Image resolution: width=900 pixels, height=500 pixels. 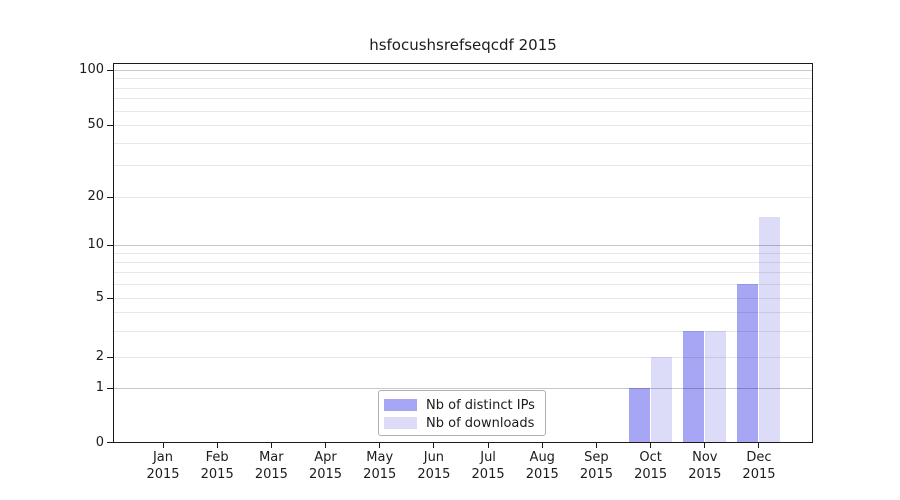 I want to click on y-tick-label: 100, so click(x=91, y=69).